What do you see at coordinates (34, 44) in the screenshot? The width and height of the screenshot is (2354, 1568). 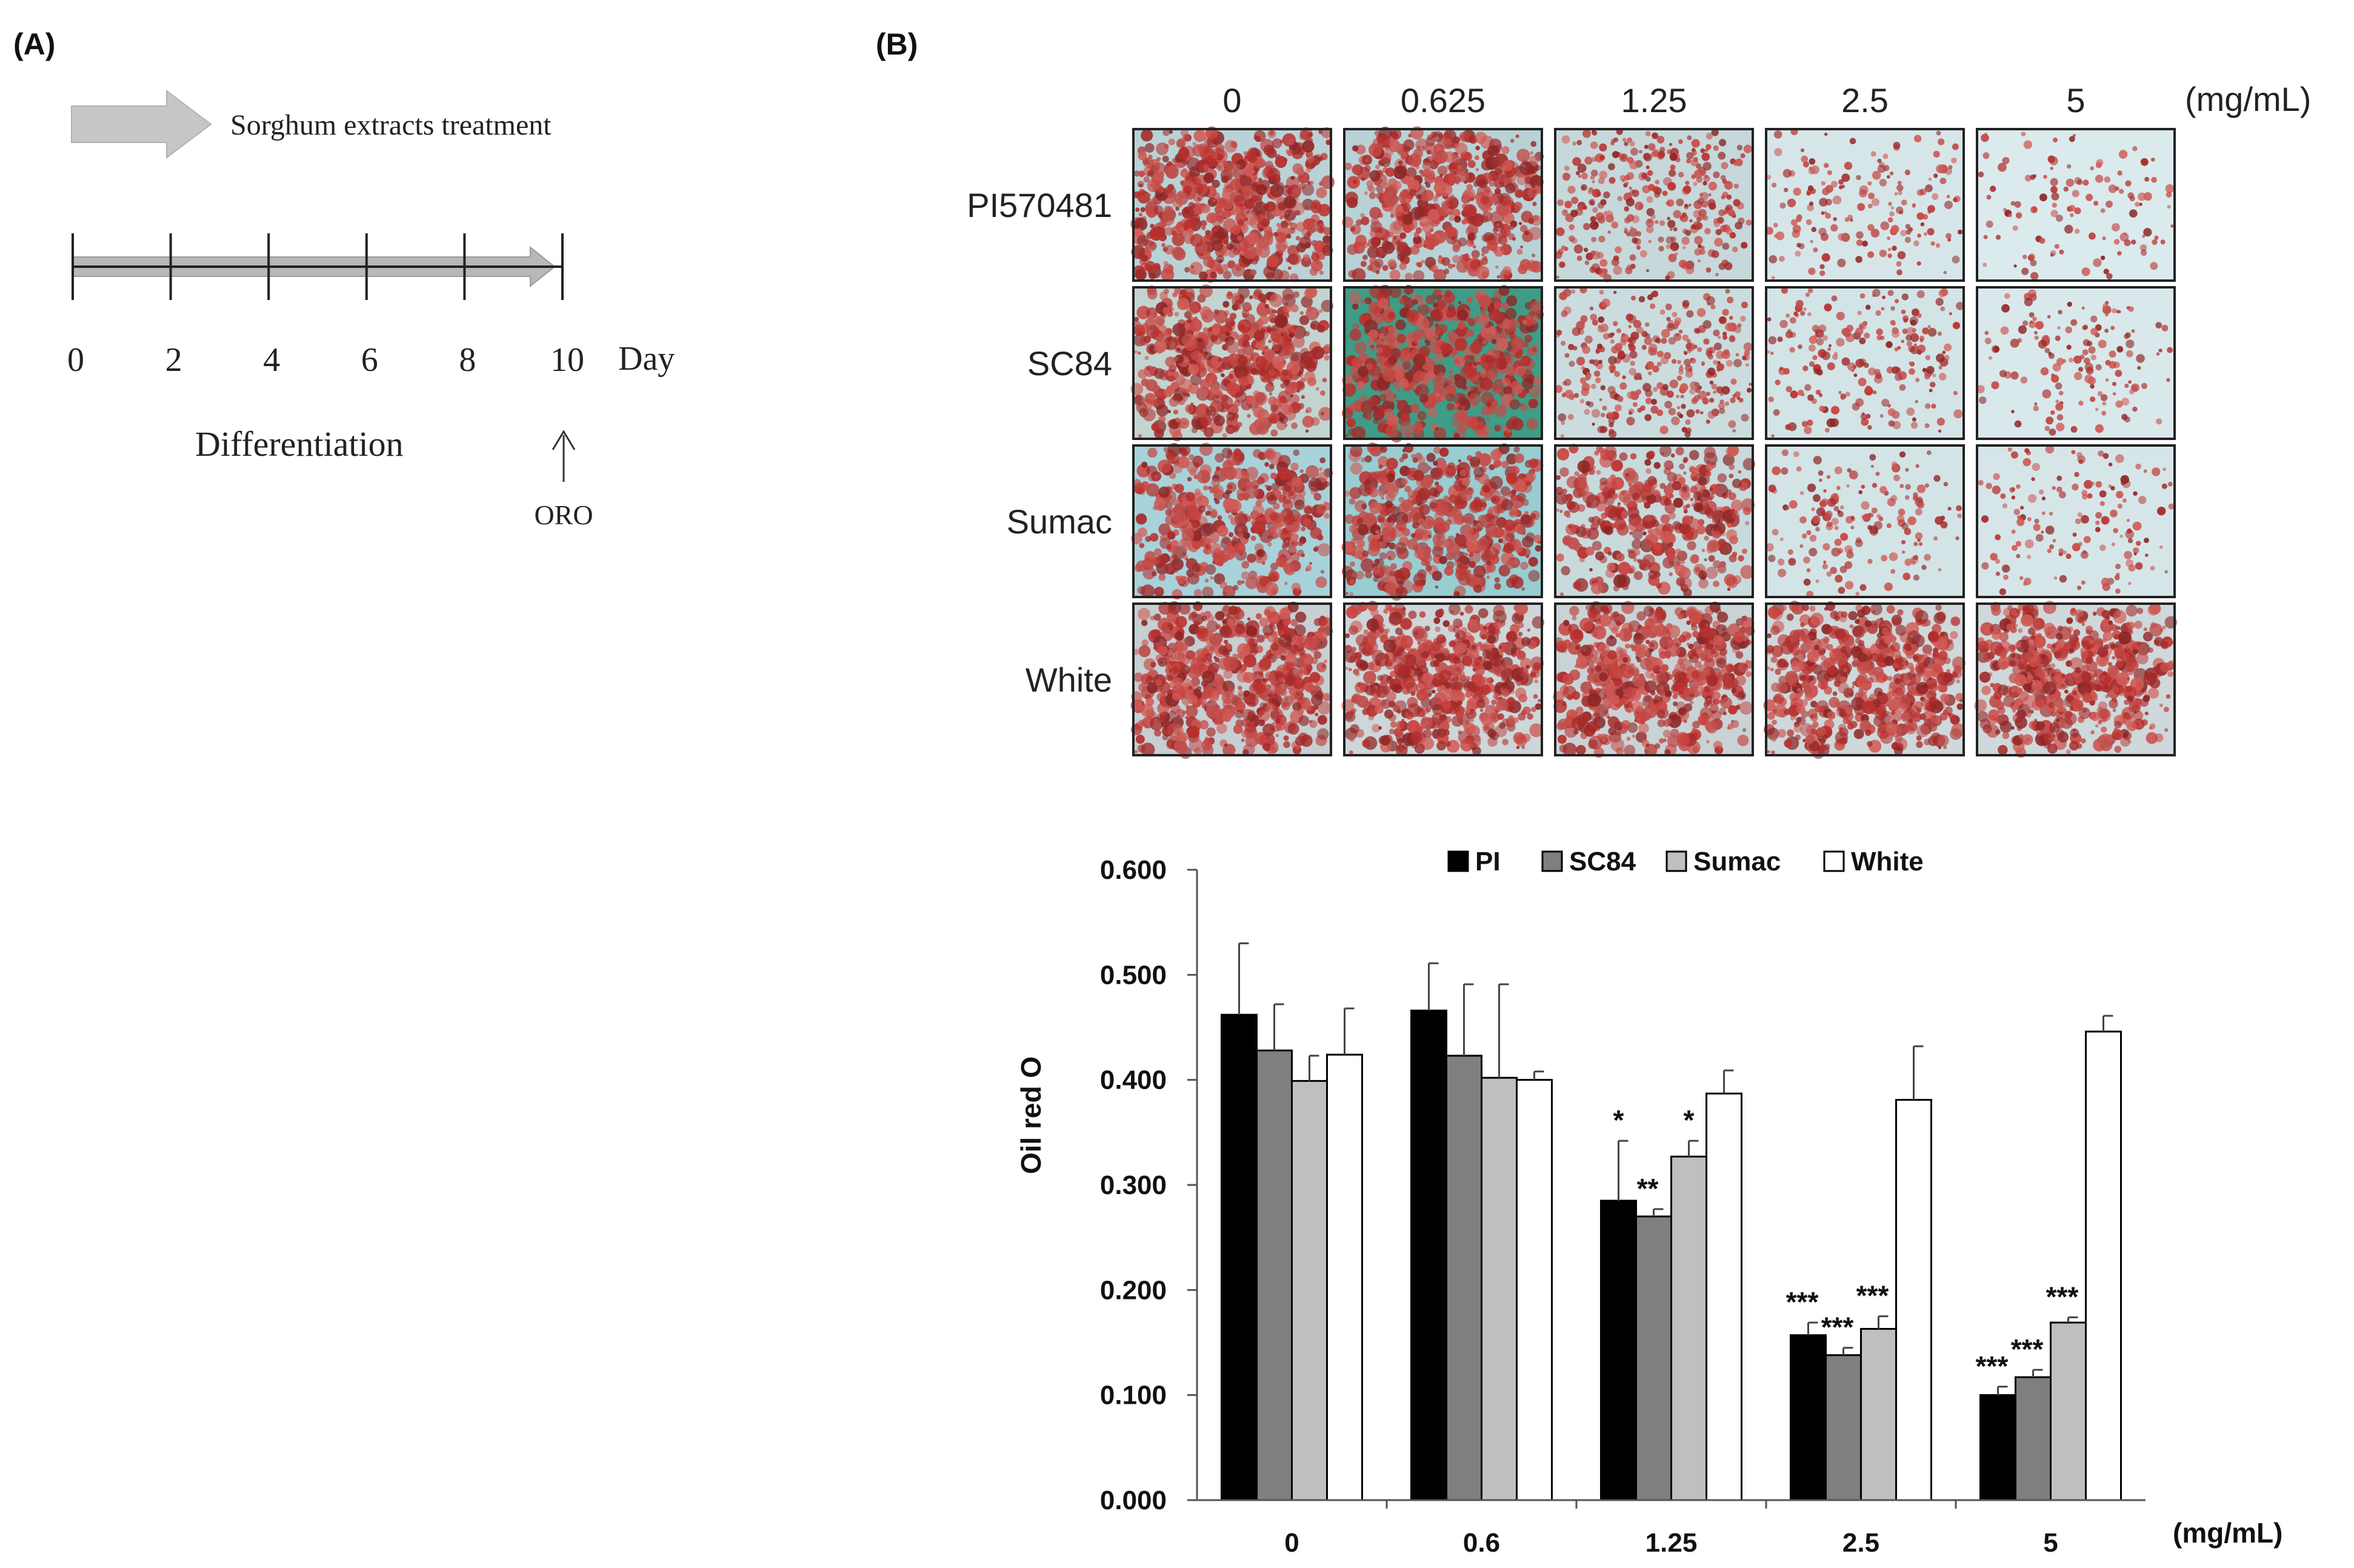 I see `panel-a-label: (A)` at bounding box center [34, 44].